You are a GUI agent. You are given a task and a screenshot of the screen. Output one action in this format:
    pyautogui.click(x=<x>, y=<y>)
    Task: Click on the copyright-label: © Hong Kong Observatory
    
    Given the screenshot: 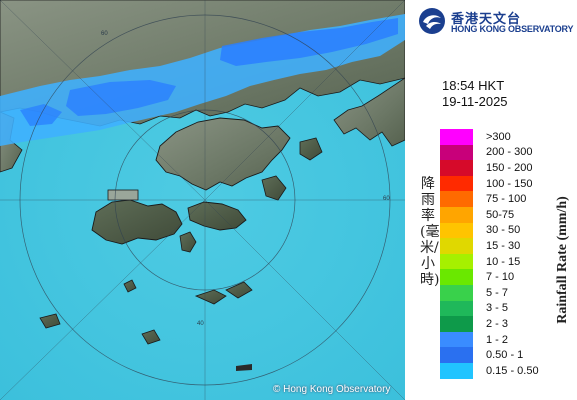 What is the action you would take?
    pyautogui.click(x=332, y=389)
    